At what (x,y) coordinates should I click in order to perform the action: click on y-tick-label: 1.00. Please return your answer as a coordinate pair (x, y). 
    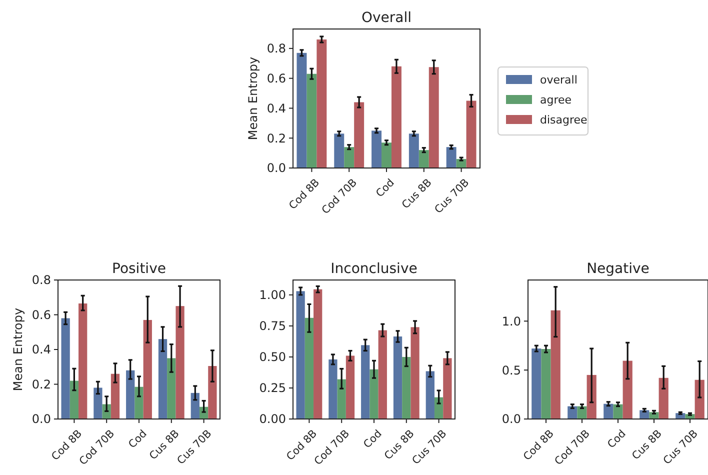
    Looking at the image, I should click on (272, 295).